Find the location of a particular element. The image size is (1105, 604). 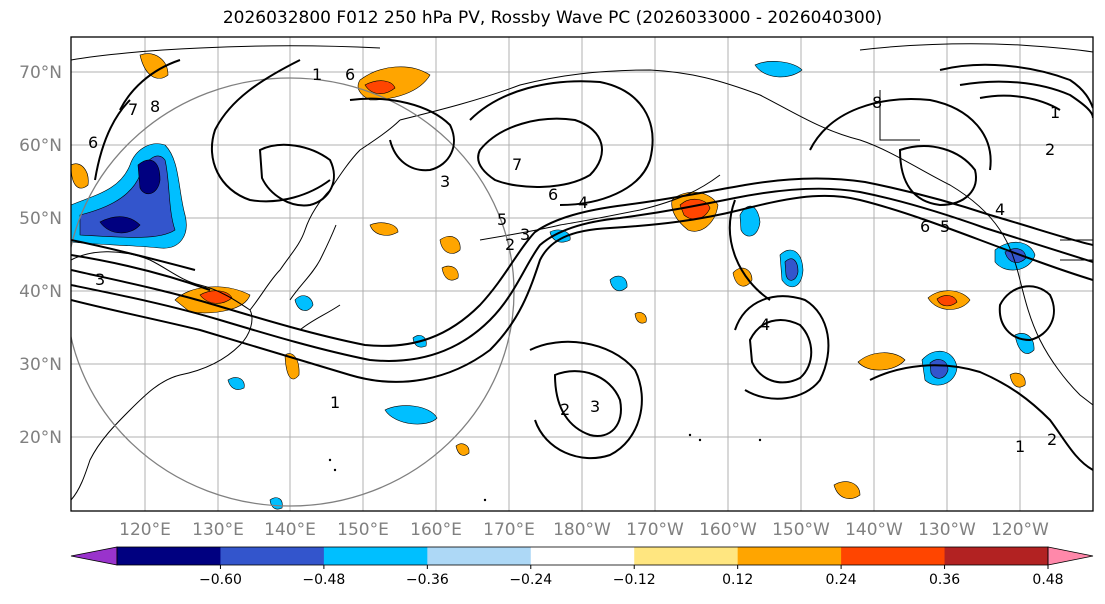

colorbar-tick-label: −0.36 is located at coordinates (427, 580).